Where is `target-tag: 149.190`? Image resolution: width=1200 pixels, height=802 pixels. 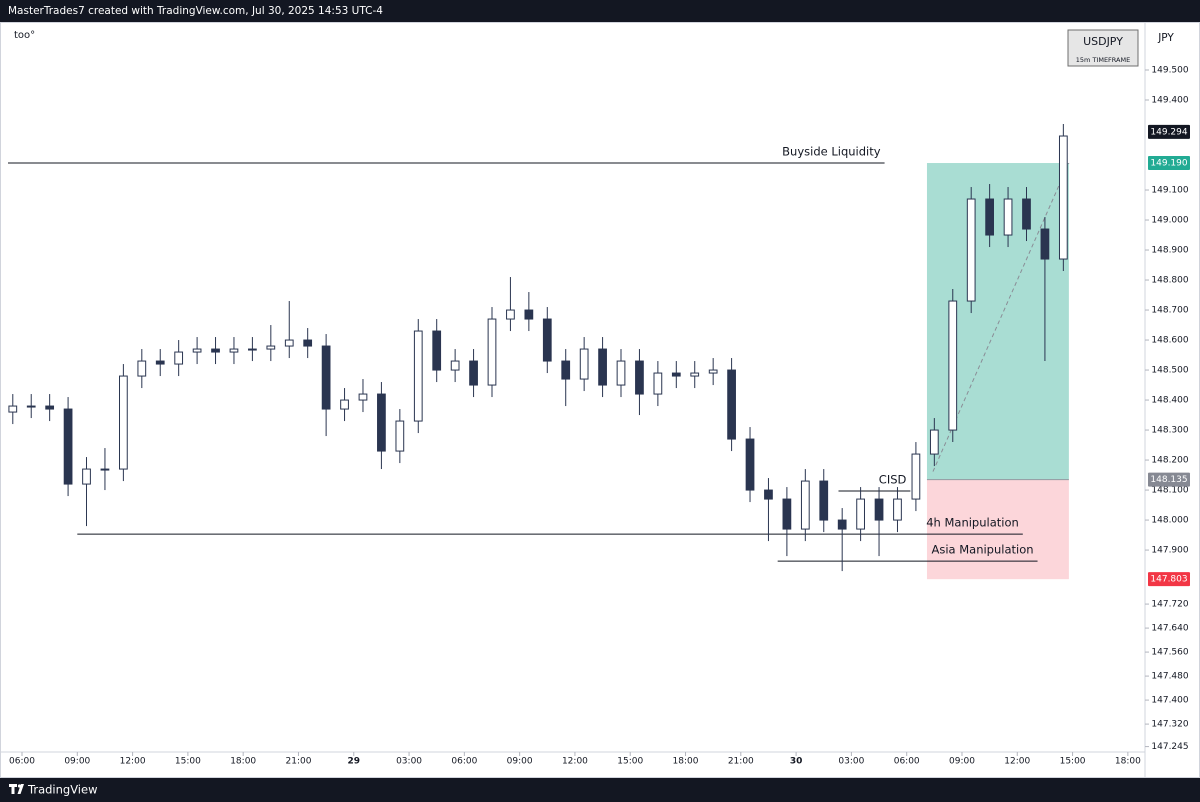
target-tag: 149.190 is located at coordinates (1168, 164).